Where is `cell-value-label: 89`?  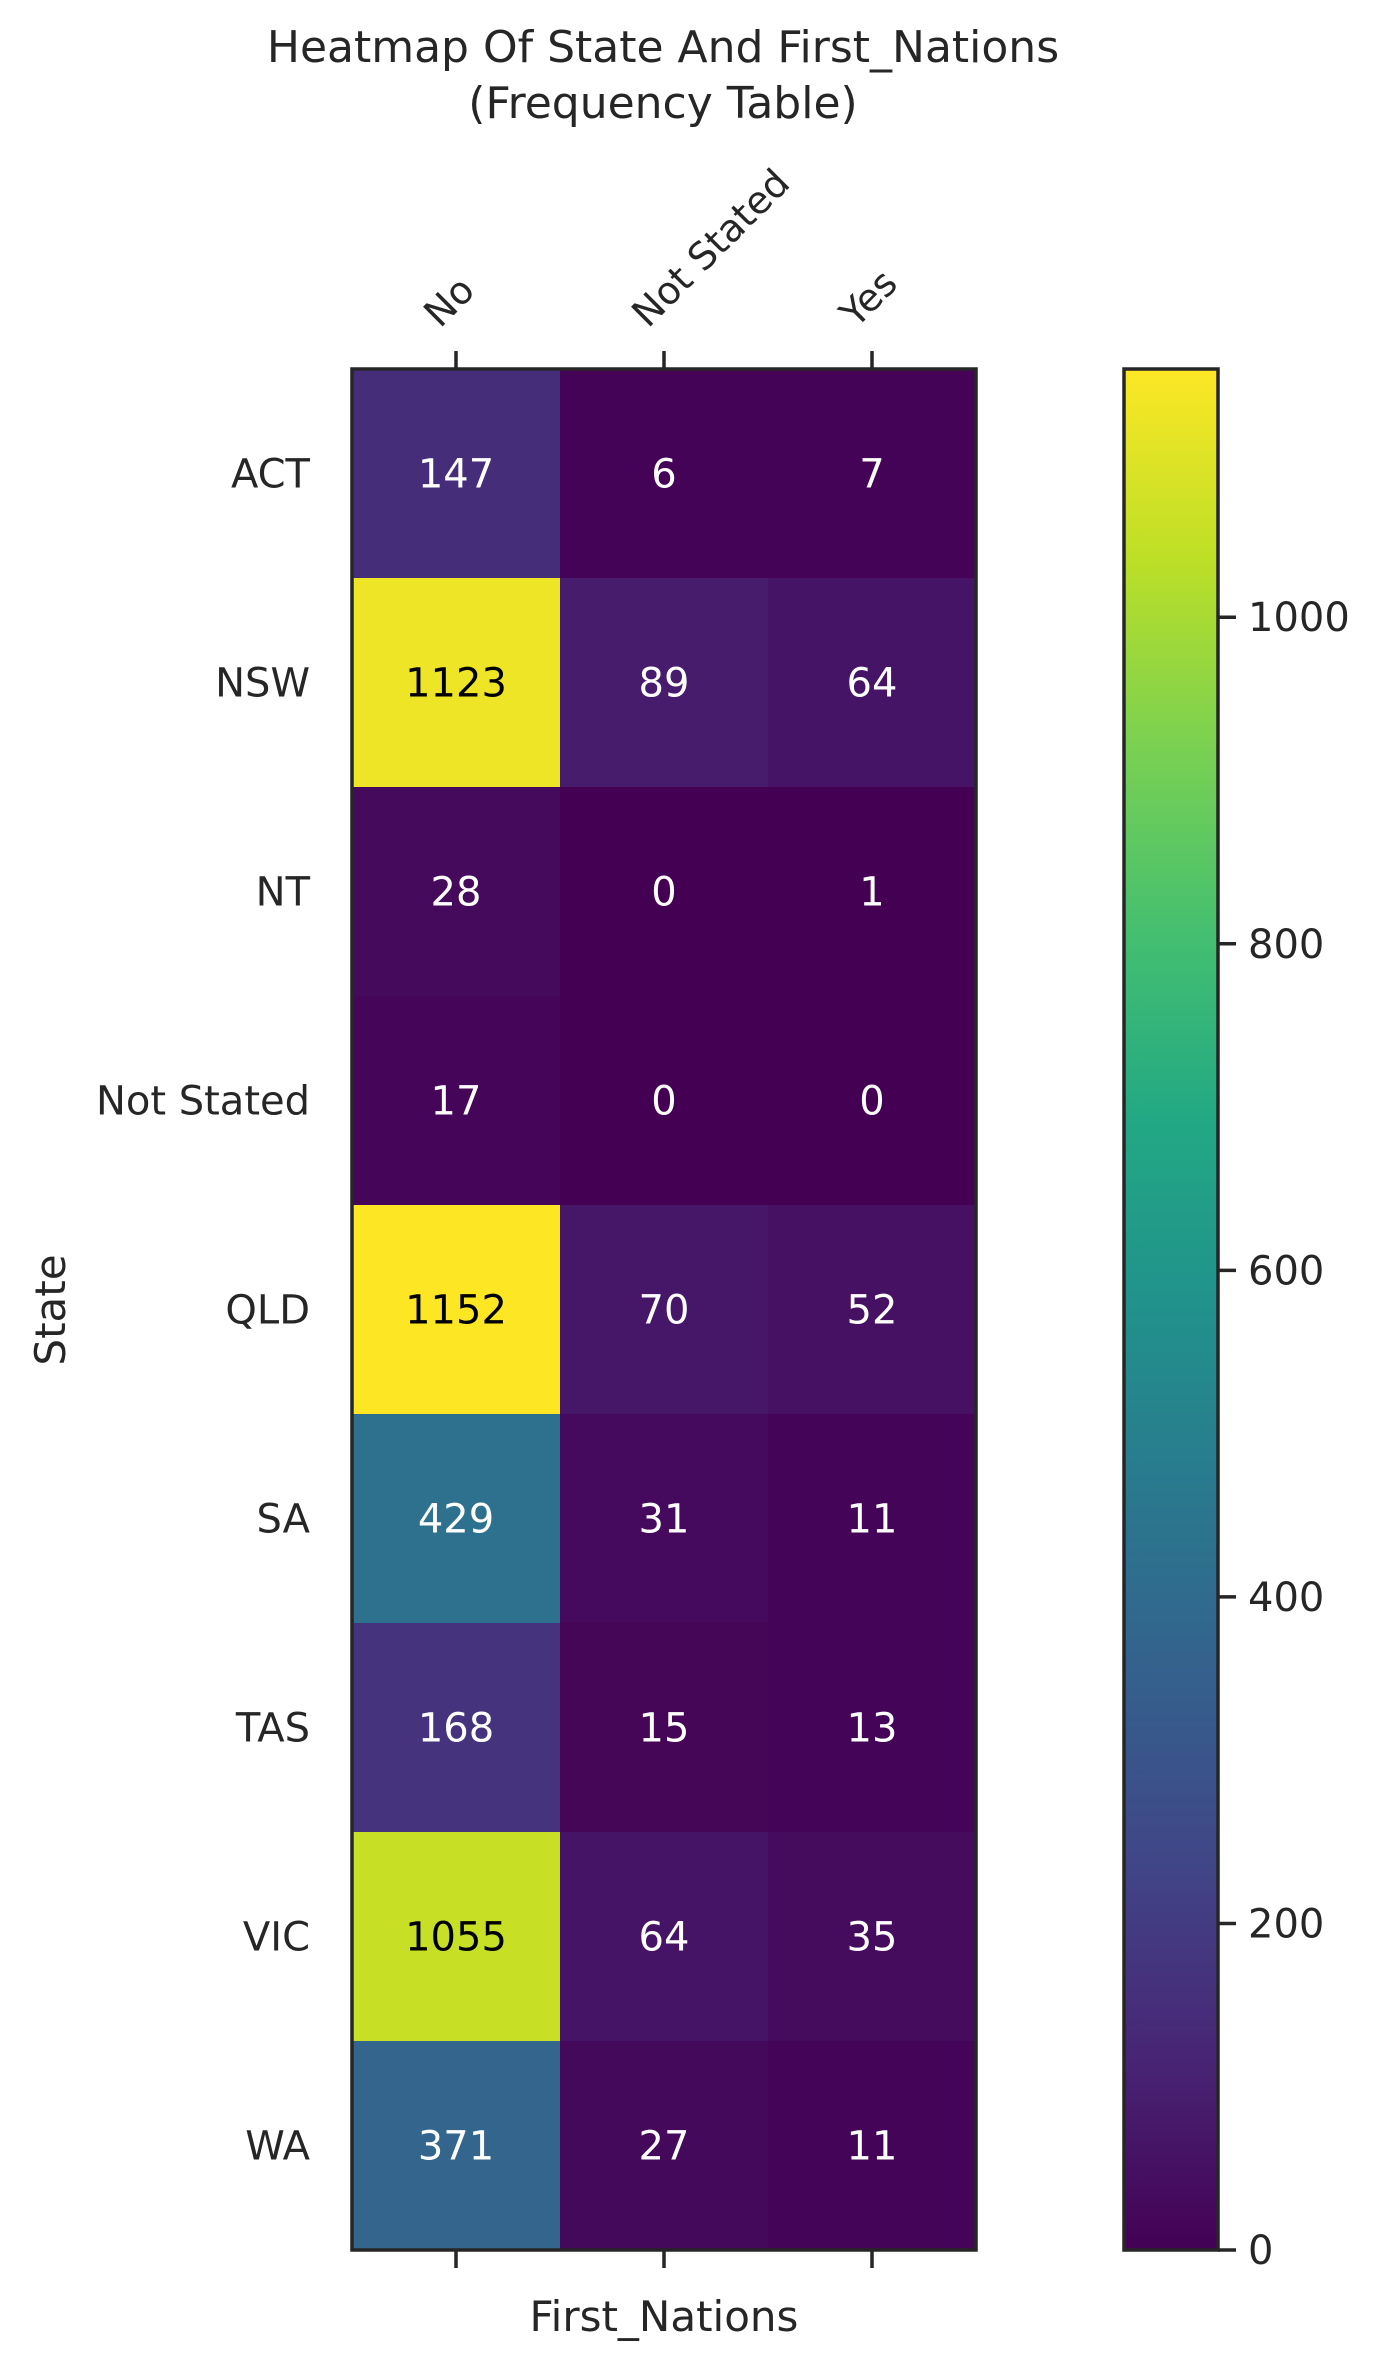
cell-value-label: 89 is located at coordinates (664, 684).